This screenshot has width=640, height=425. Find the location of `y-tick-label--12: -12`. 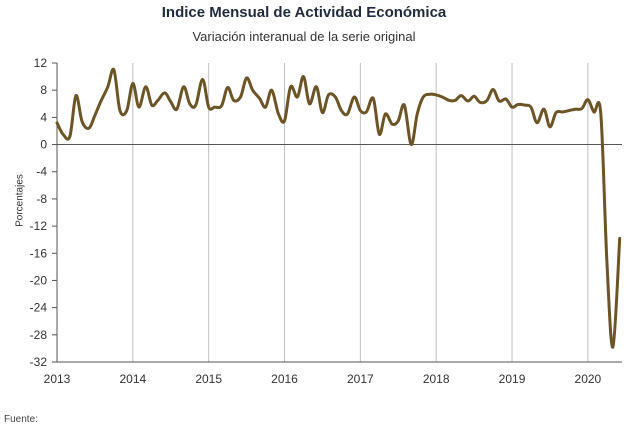

y-tick-label--12: -12 is located at coordinates (39, 226).